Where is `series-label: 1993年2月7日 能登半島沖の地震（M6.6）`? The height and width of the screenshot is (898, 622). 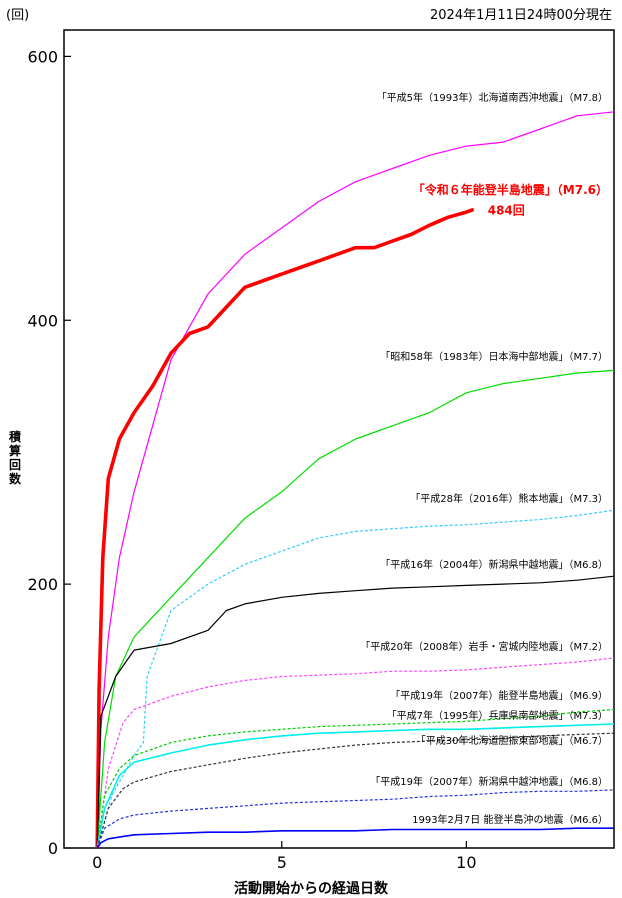 series-label: 1993年2月7日 能登半島沖の地震（M6.6） is located at coordinates (510, 819).